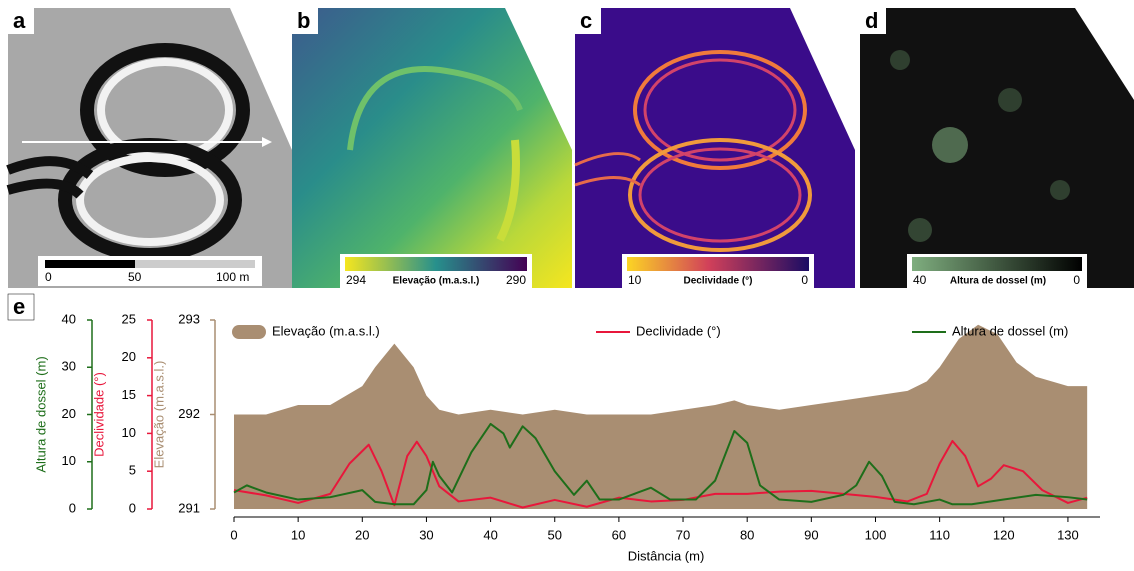 This screenshot has width=1134, height=571. Describe the element at coordinates (189, 318) in the screenshot. I see `y-tick-label: 293` at that location.